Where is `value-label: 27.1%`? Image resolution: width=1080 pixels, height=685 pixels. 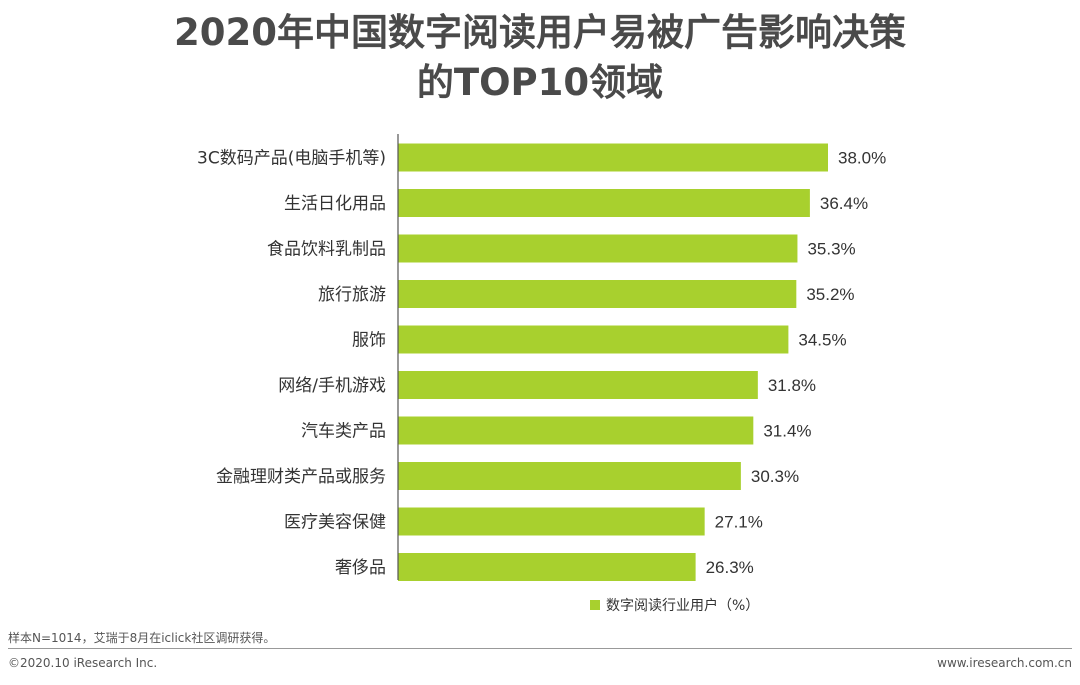
value-label: 27.1% is located at coordinates (739, 522).